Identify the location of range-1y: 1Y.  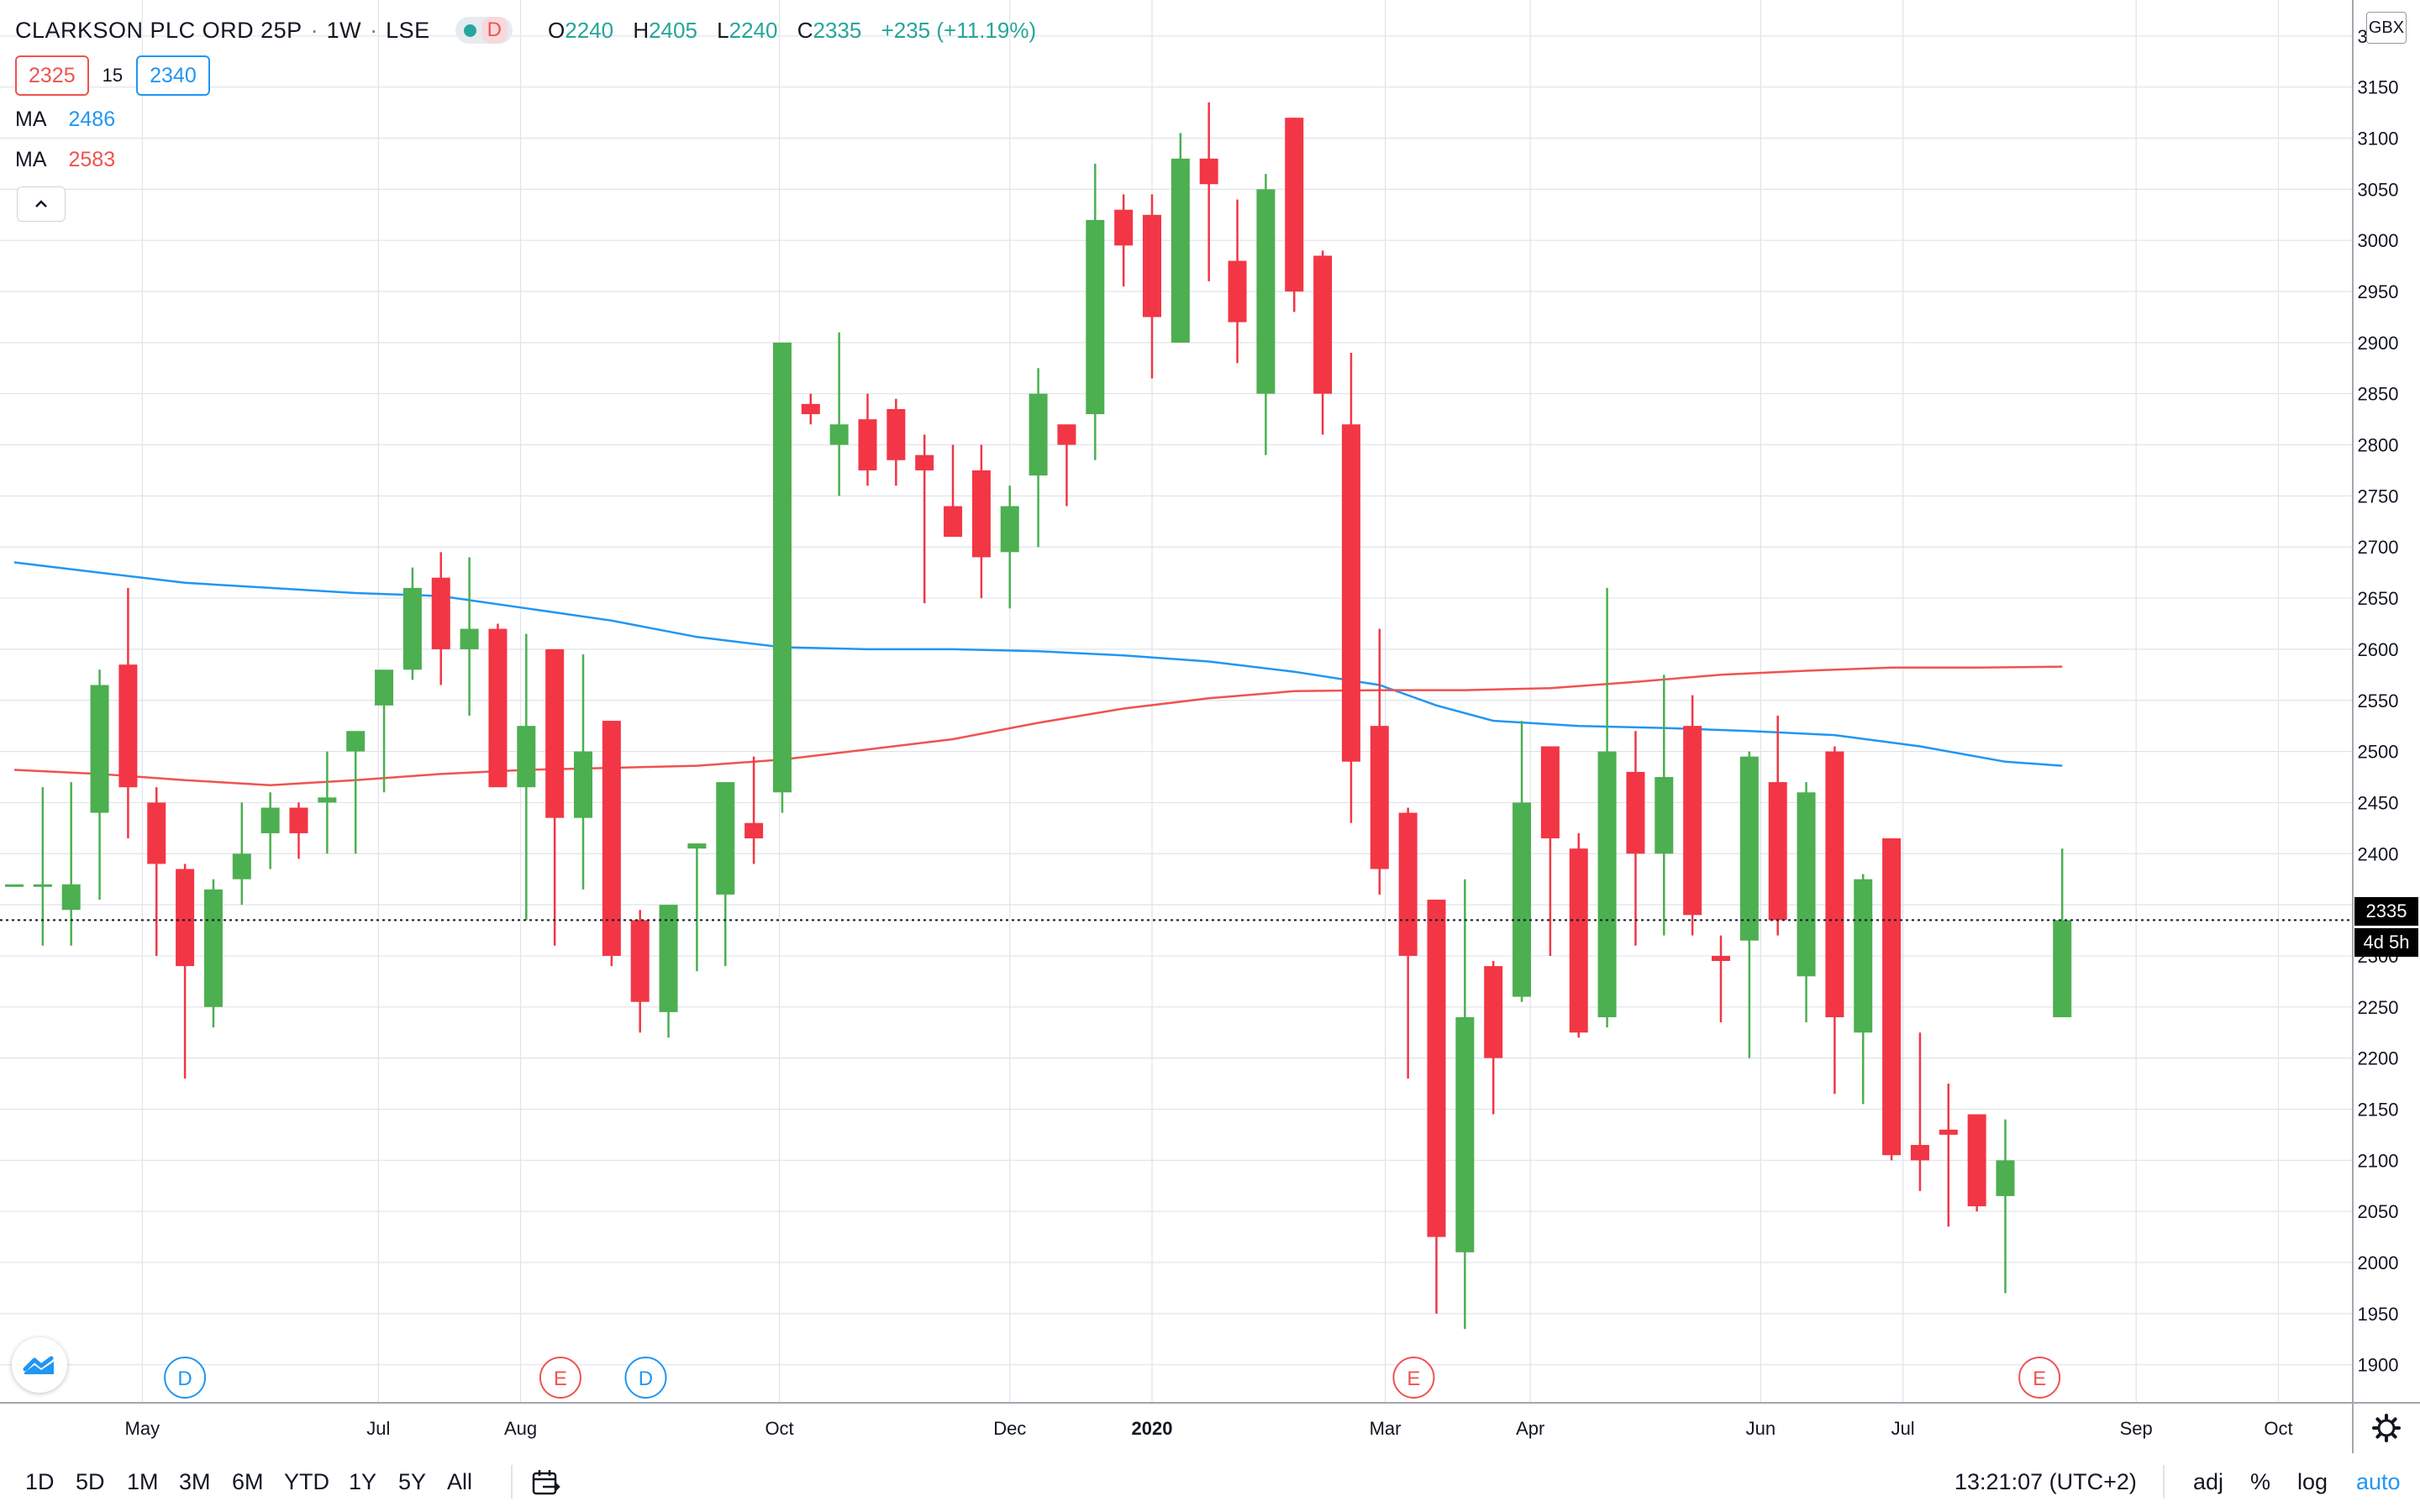
(363, 1481).